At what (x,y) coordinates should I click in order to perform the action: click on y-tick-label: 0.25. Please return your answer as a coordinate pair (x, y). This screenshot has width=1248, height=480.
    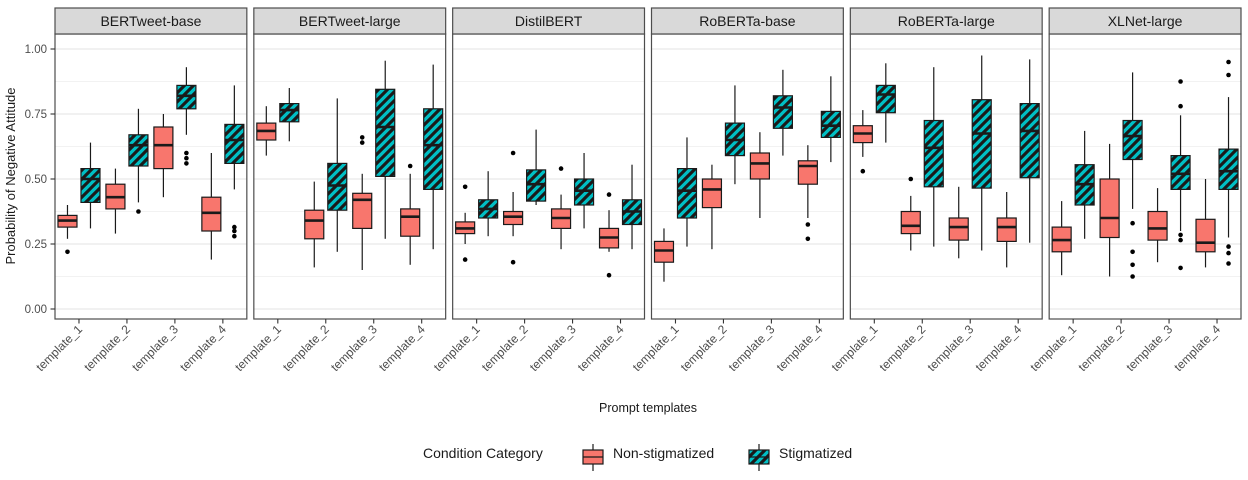
    Looking at the image, I should click on (36, 245).